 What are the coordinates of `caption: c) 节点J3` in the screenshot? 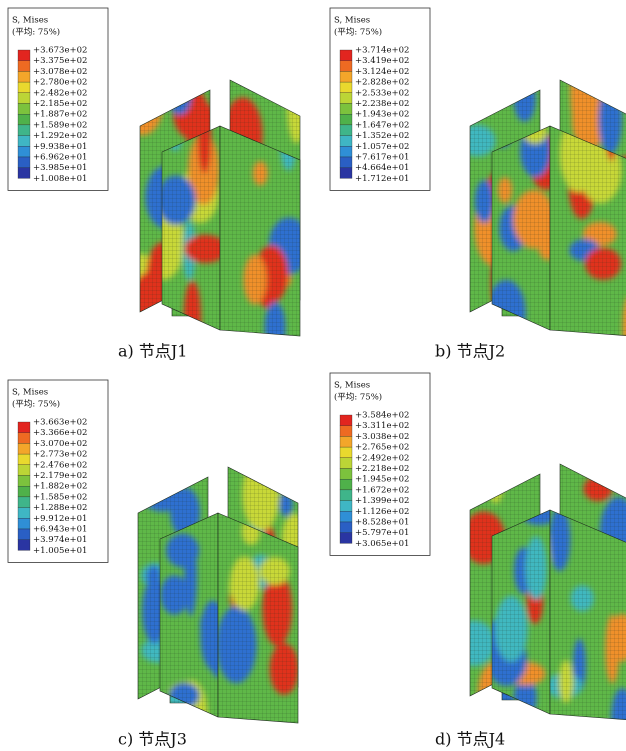 It's located at (152, 739).